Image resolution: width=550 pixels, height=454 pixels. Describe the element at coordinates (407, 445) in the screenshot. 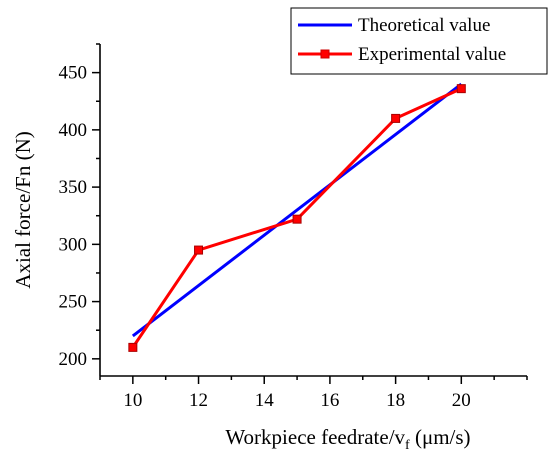

I see `x-axis-title-subscript: f` at that location.